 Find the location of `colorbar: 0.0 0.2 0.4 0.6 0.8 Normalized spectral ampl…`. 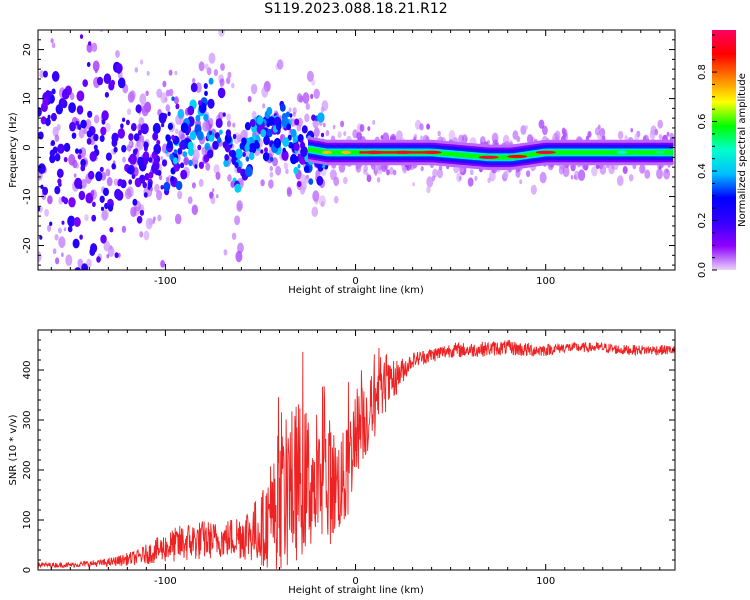

colorbar: 0.0 0.2 0.4 0.6 0.8 Normalized spectral ampl… is located at coordinates (722, 154).